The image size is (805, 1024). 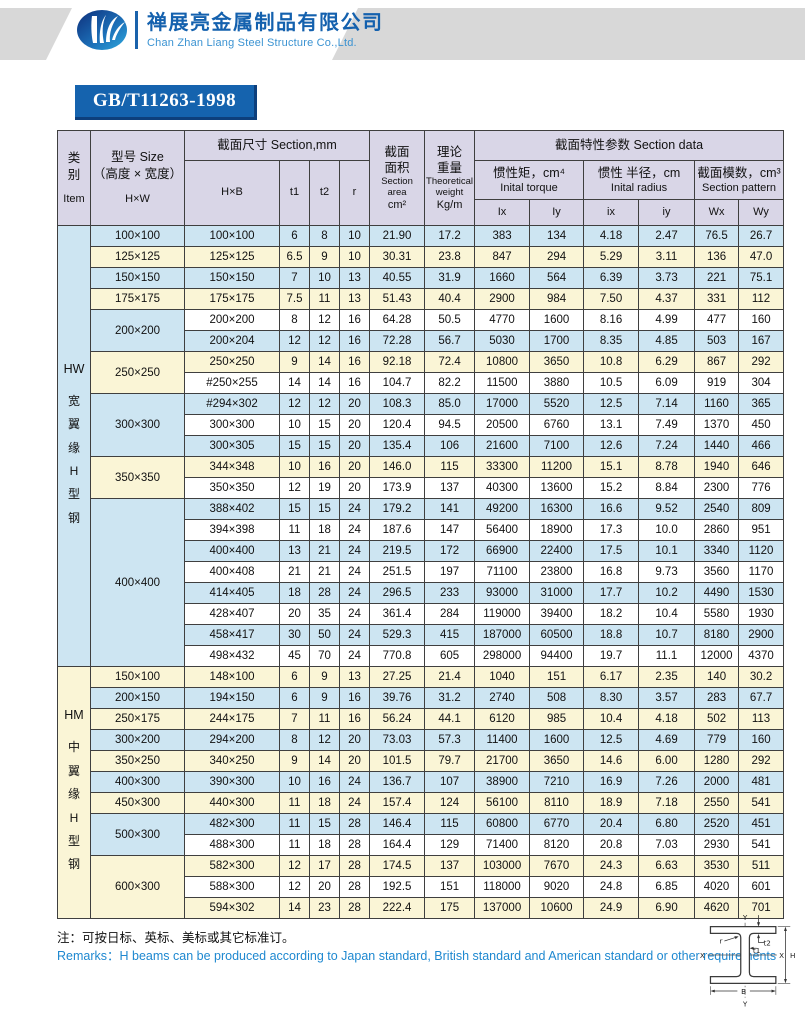 I want to click on size-cell: 400×400, so click(x=137, y=582).